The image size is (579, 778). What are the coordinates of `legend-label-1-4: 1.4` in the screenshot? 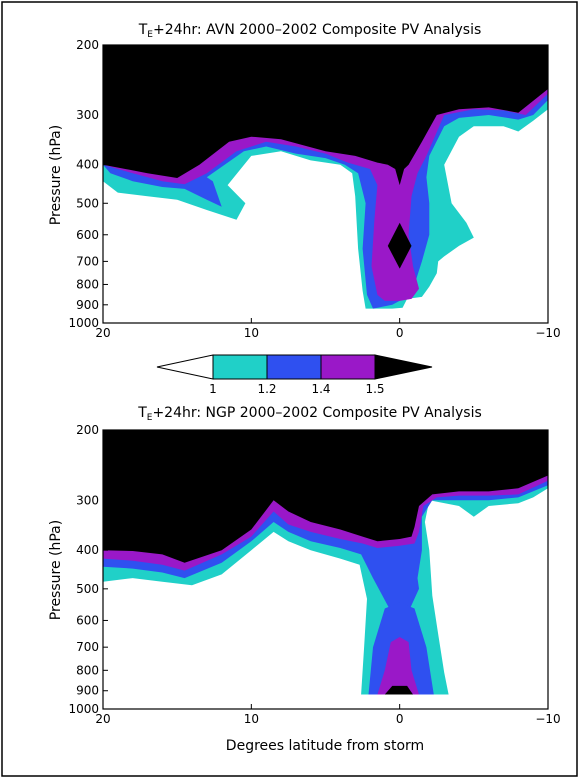 It's located at (320, 389).